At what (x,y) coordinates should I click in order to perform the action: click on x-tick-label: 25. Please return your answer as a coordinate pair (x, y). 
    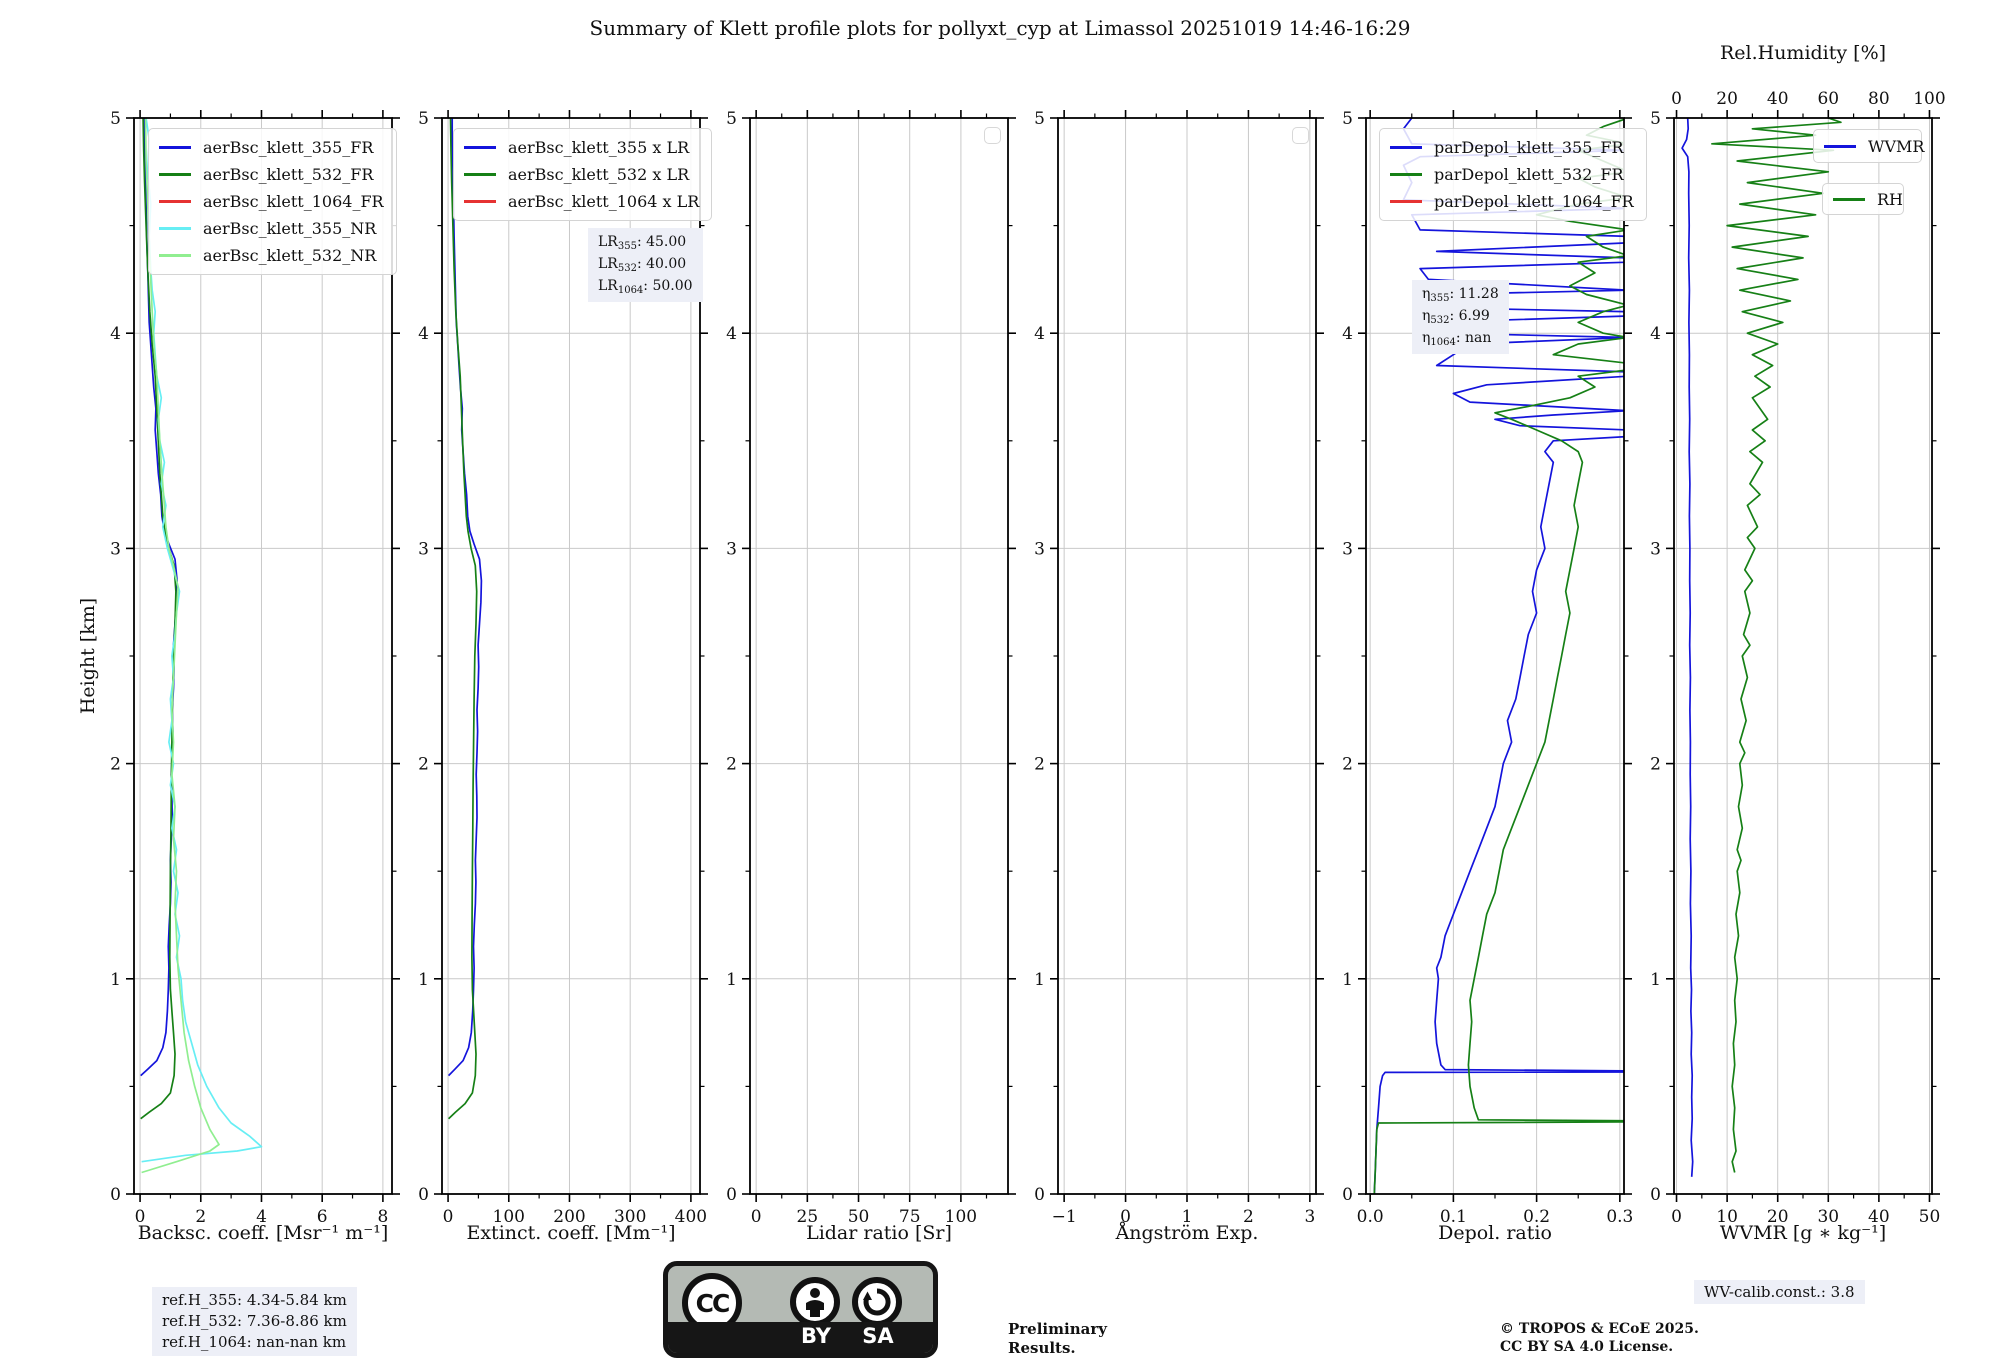
    Looking at the image, I should click on (808, 1217).